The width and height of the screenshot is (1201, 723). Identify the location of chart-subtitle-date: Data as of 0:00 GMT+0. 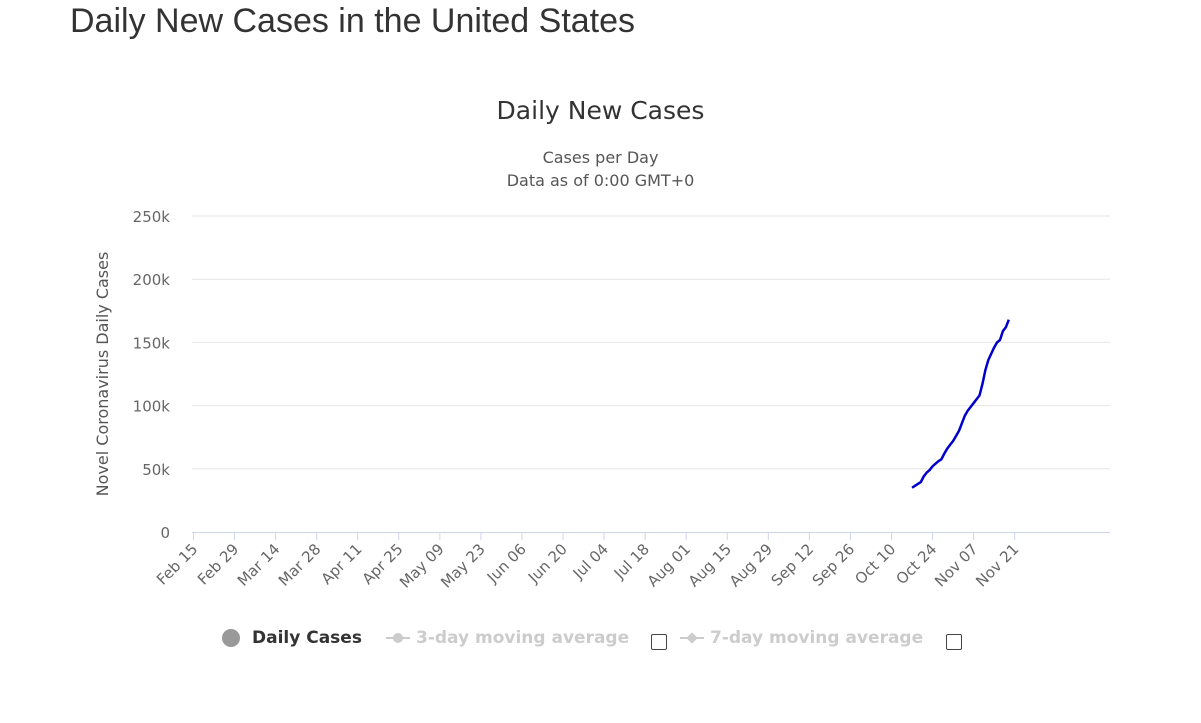
(600, 180).